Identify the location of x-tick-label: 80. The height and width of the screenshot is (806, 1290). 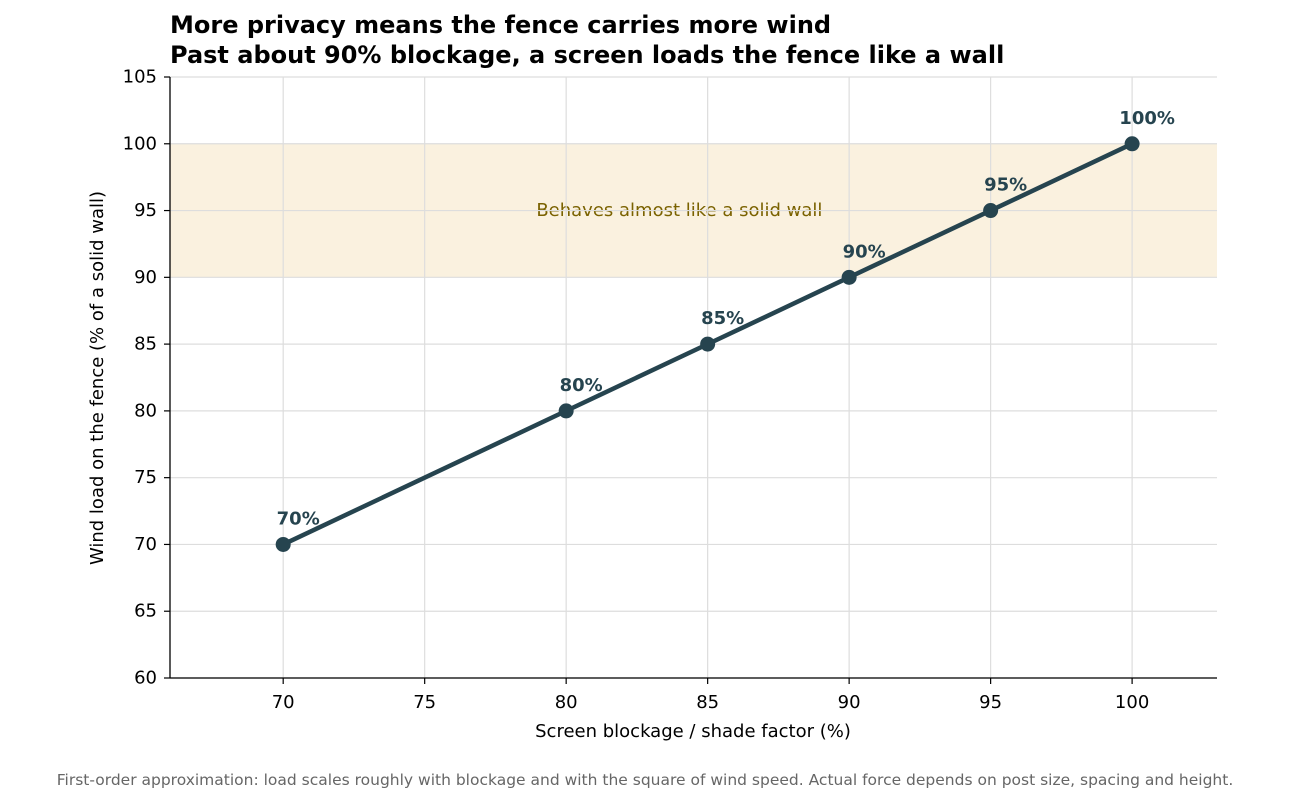
(566, 702).